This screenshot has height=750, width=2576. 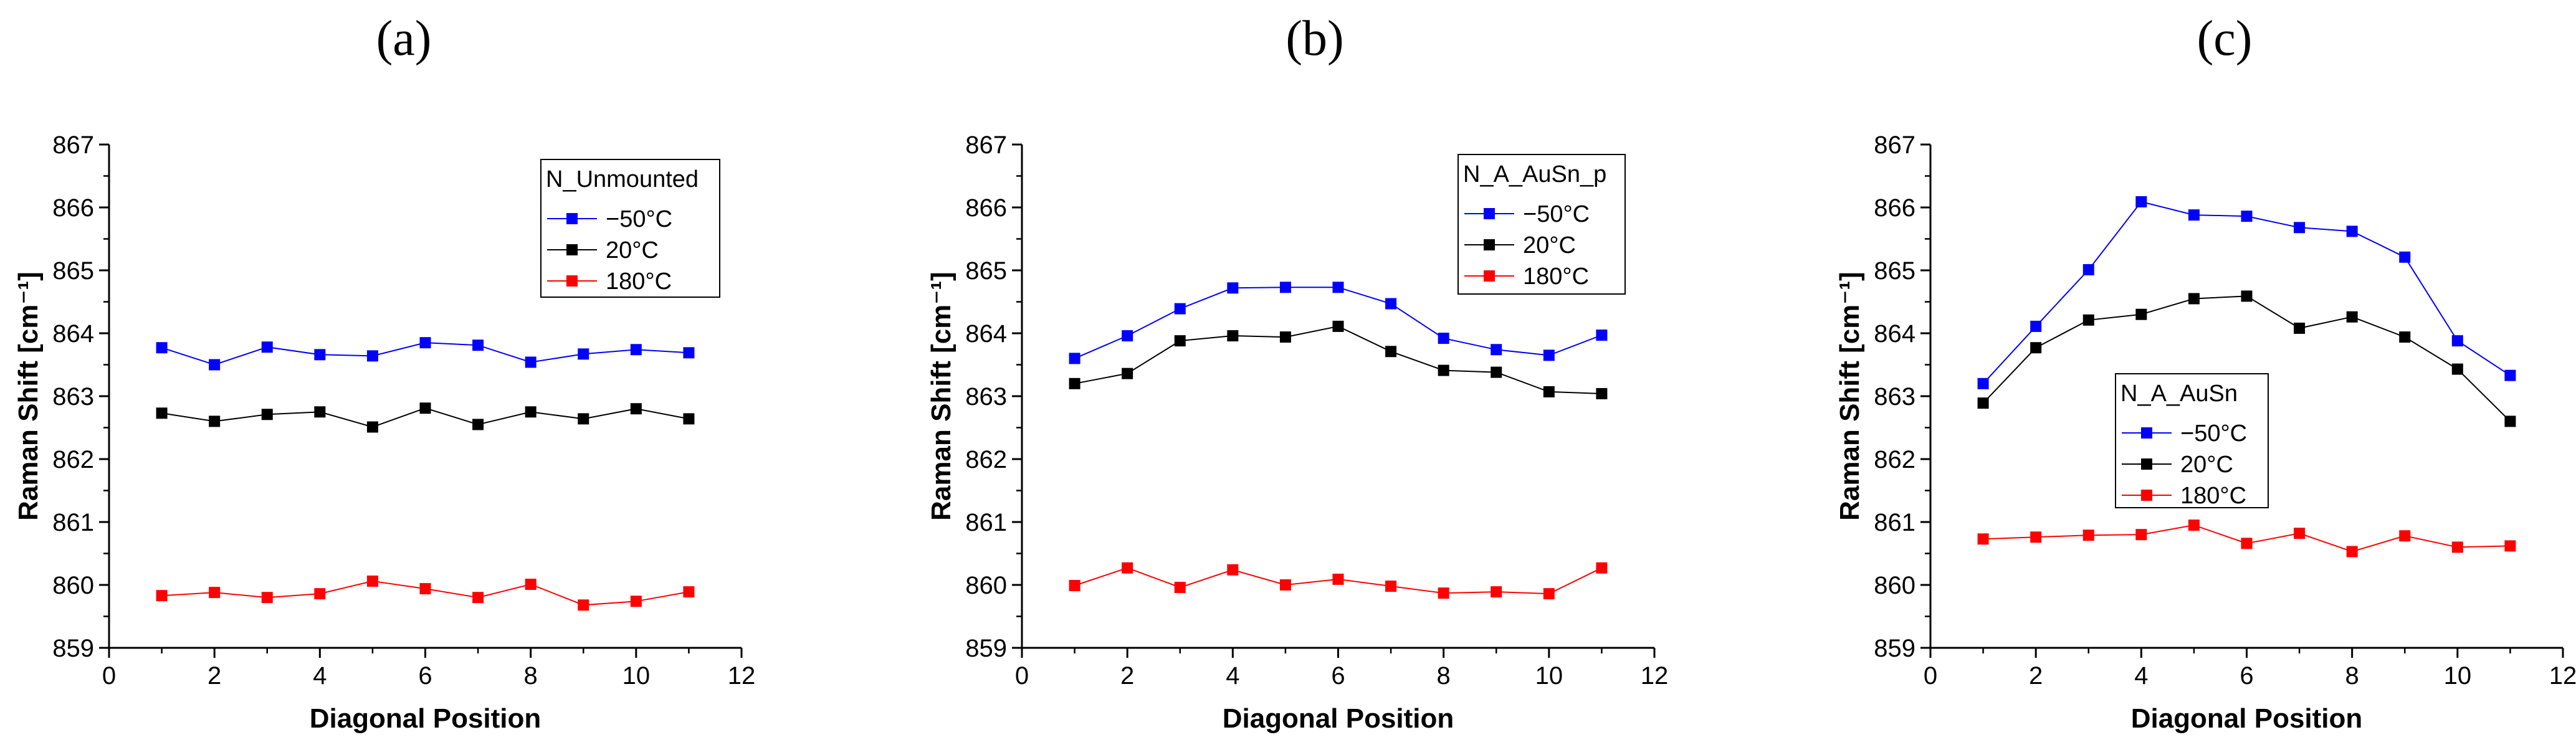 I want to click on y-tick-label: 866, so click(x=986, y=208).